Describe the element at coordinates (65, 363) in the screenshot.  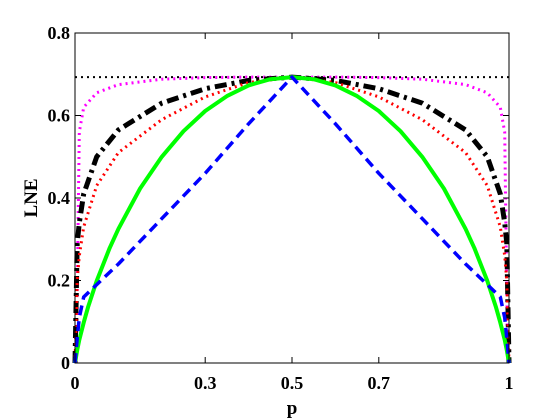
I see `y-tick-label: 0` at that location.